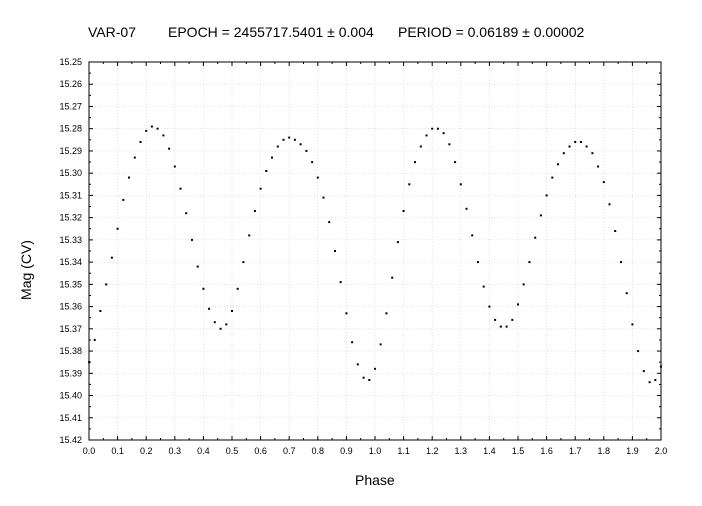  Describe the element at coordinates (70, 262) in the screenshot. I see `y-tick-label: 15.34` at that location.